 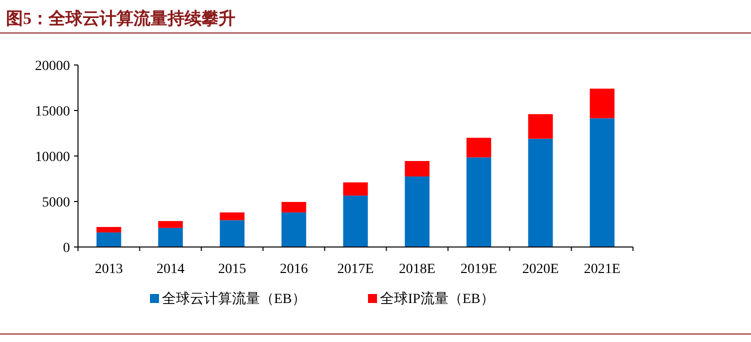 What do you see at coordinates (294, 269) in the screenshot?
I see `x-tick-label: 2016` at bounding box center [294, 269].